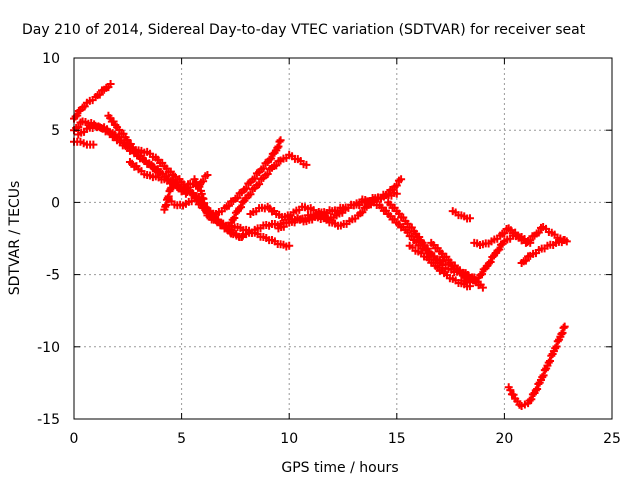 The height and width of the screenshot is (480, 640). What do you see at coordinates (55, 131) in the screenshot?
I see `y-tick-label: 5` at bounding box center [55, 131].